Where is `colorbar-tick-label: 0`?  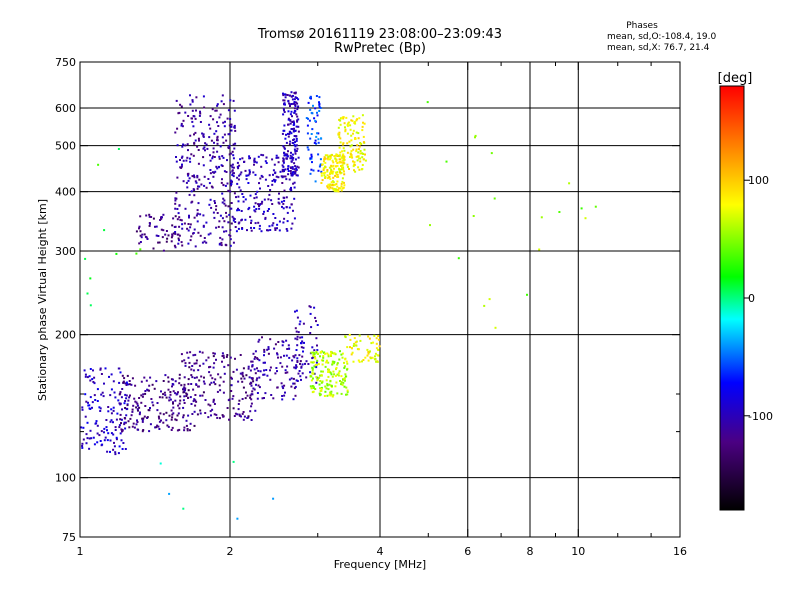 colorbar-tick-label: 0 is located at coordinates (751, 298).